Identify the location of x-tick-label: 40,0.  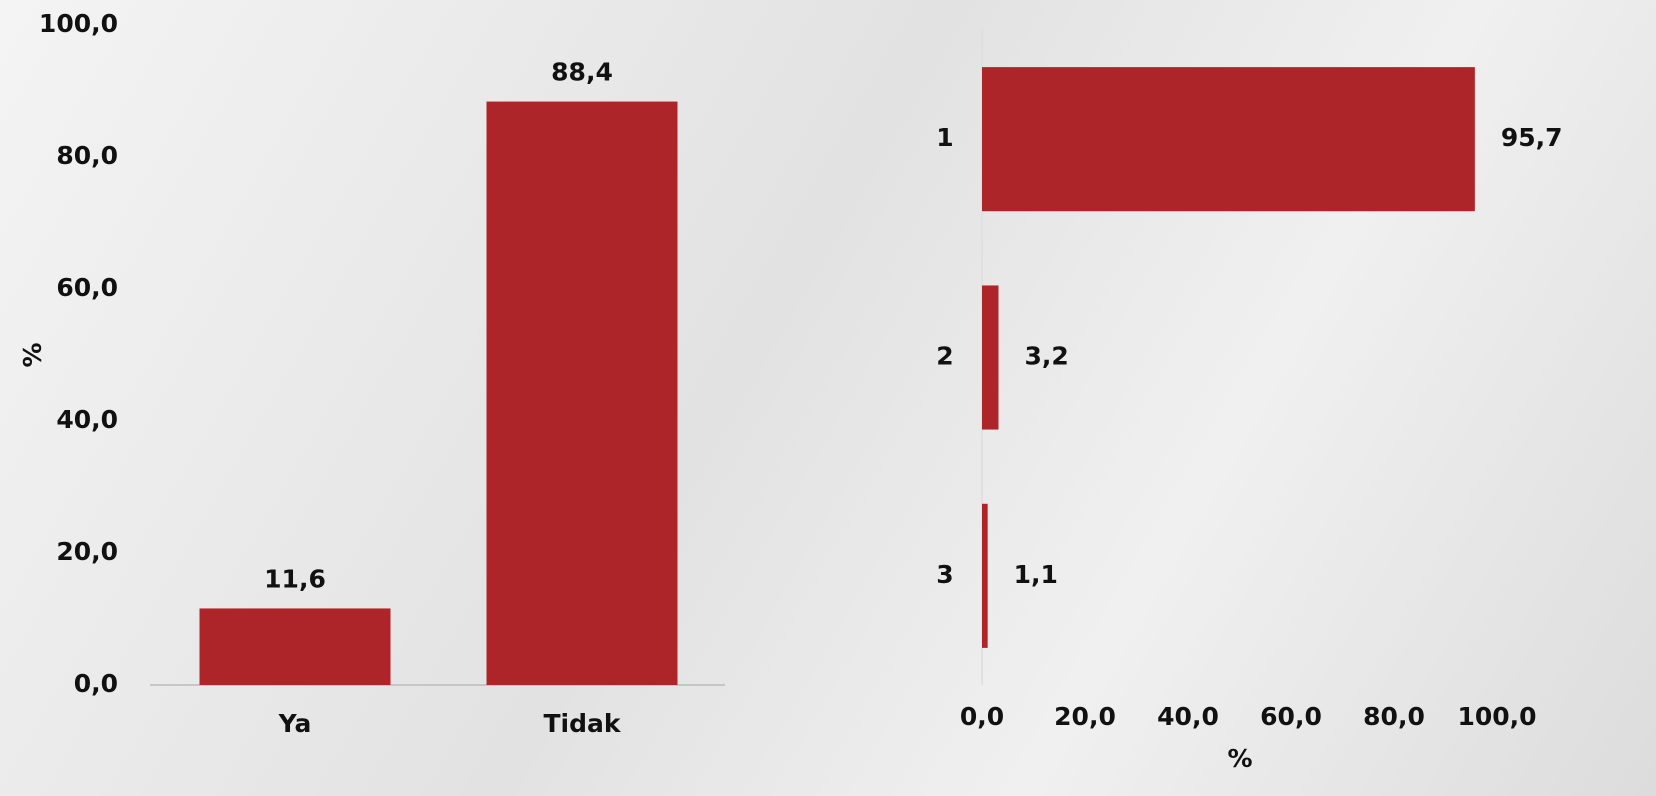
(1188, 716).